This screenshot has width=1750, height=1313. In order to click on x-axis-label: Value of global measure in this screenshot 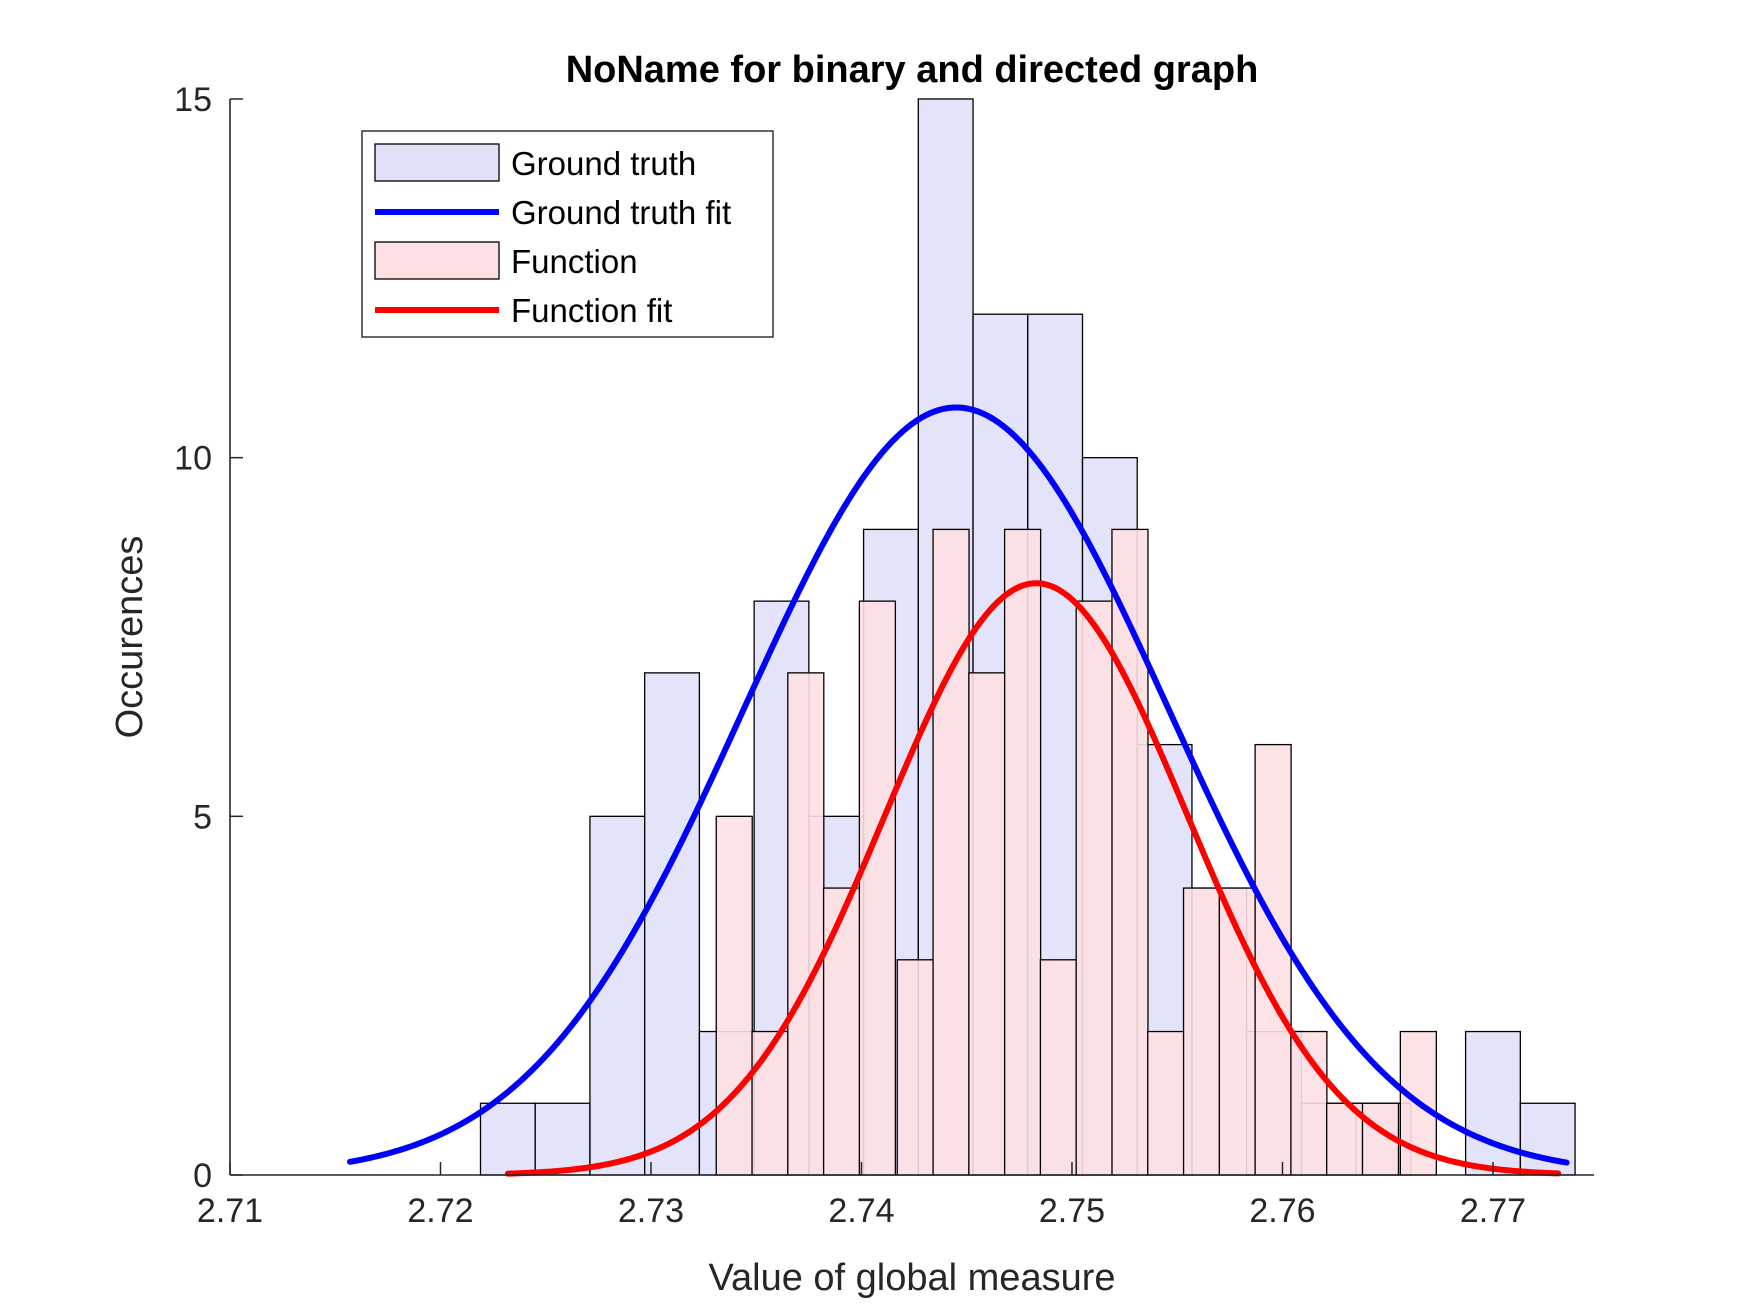, I will do `click(912, 1278)`.